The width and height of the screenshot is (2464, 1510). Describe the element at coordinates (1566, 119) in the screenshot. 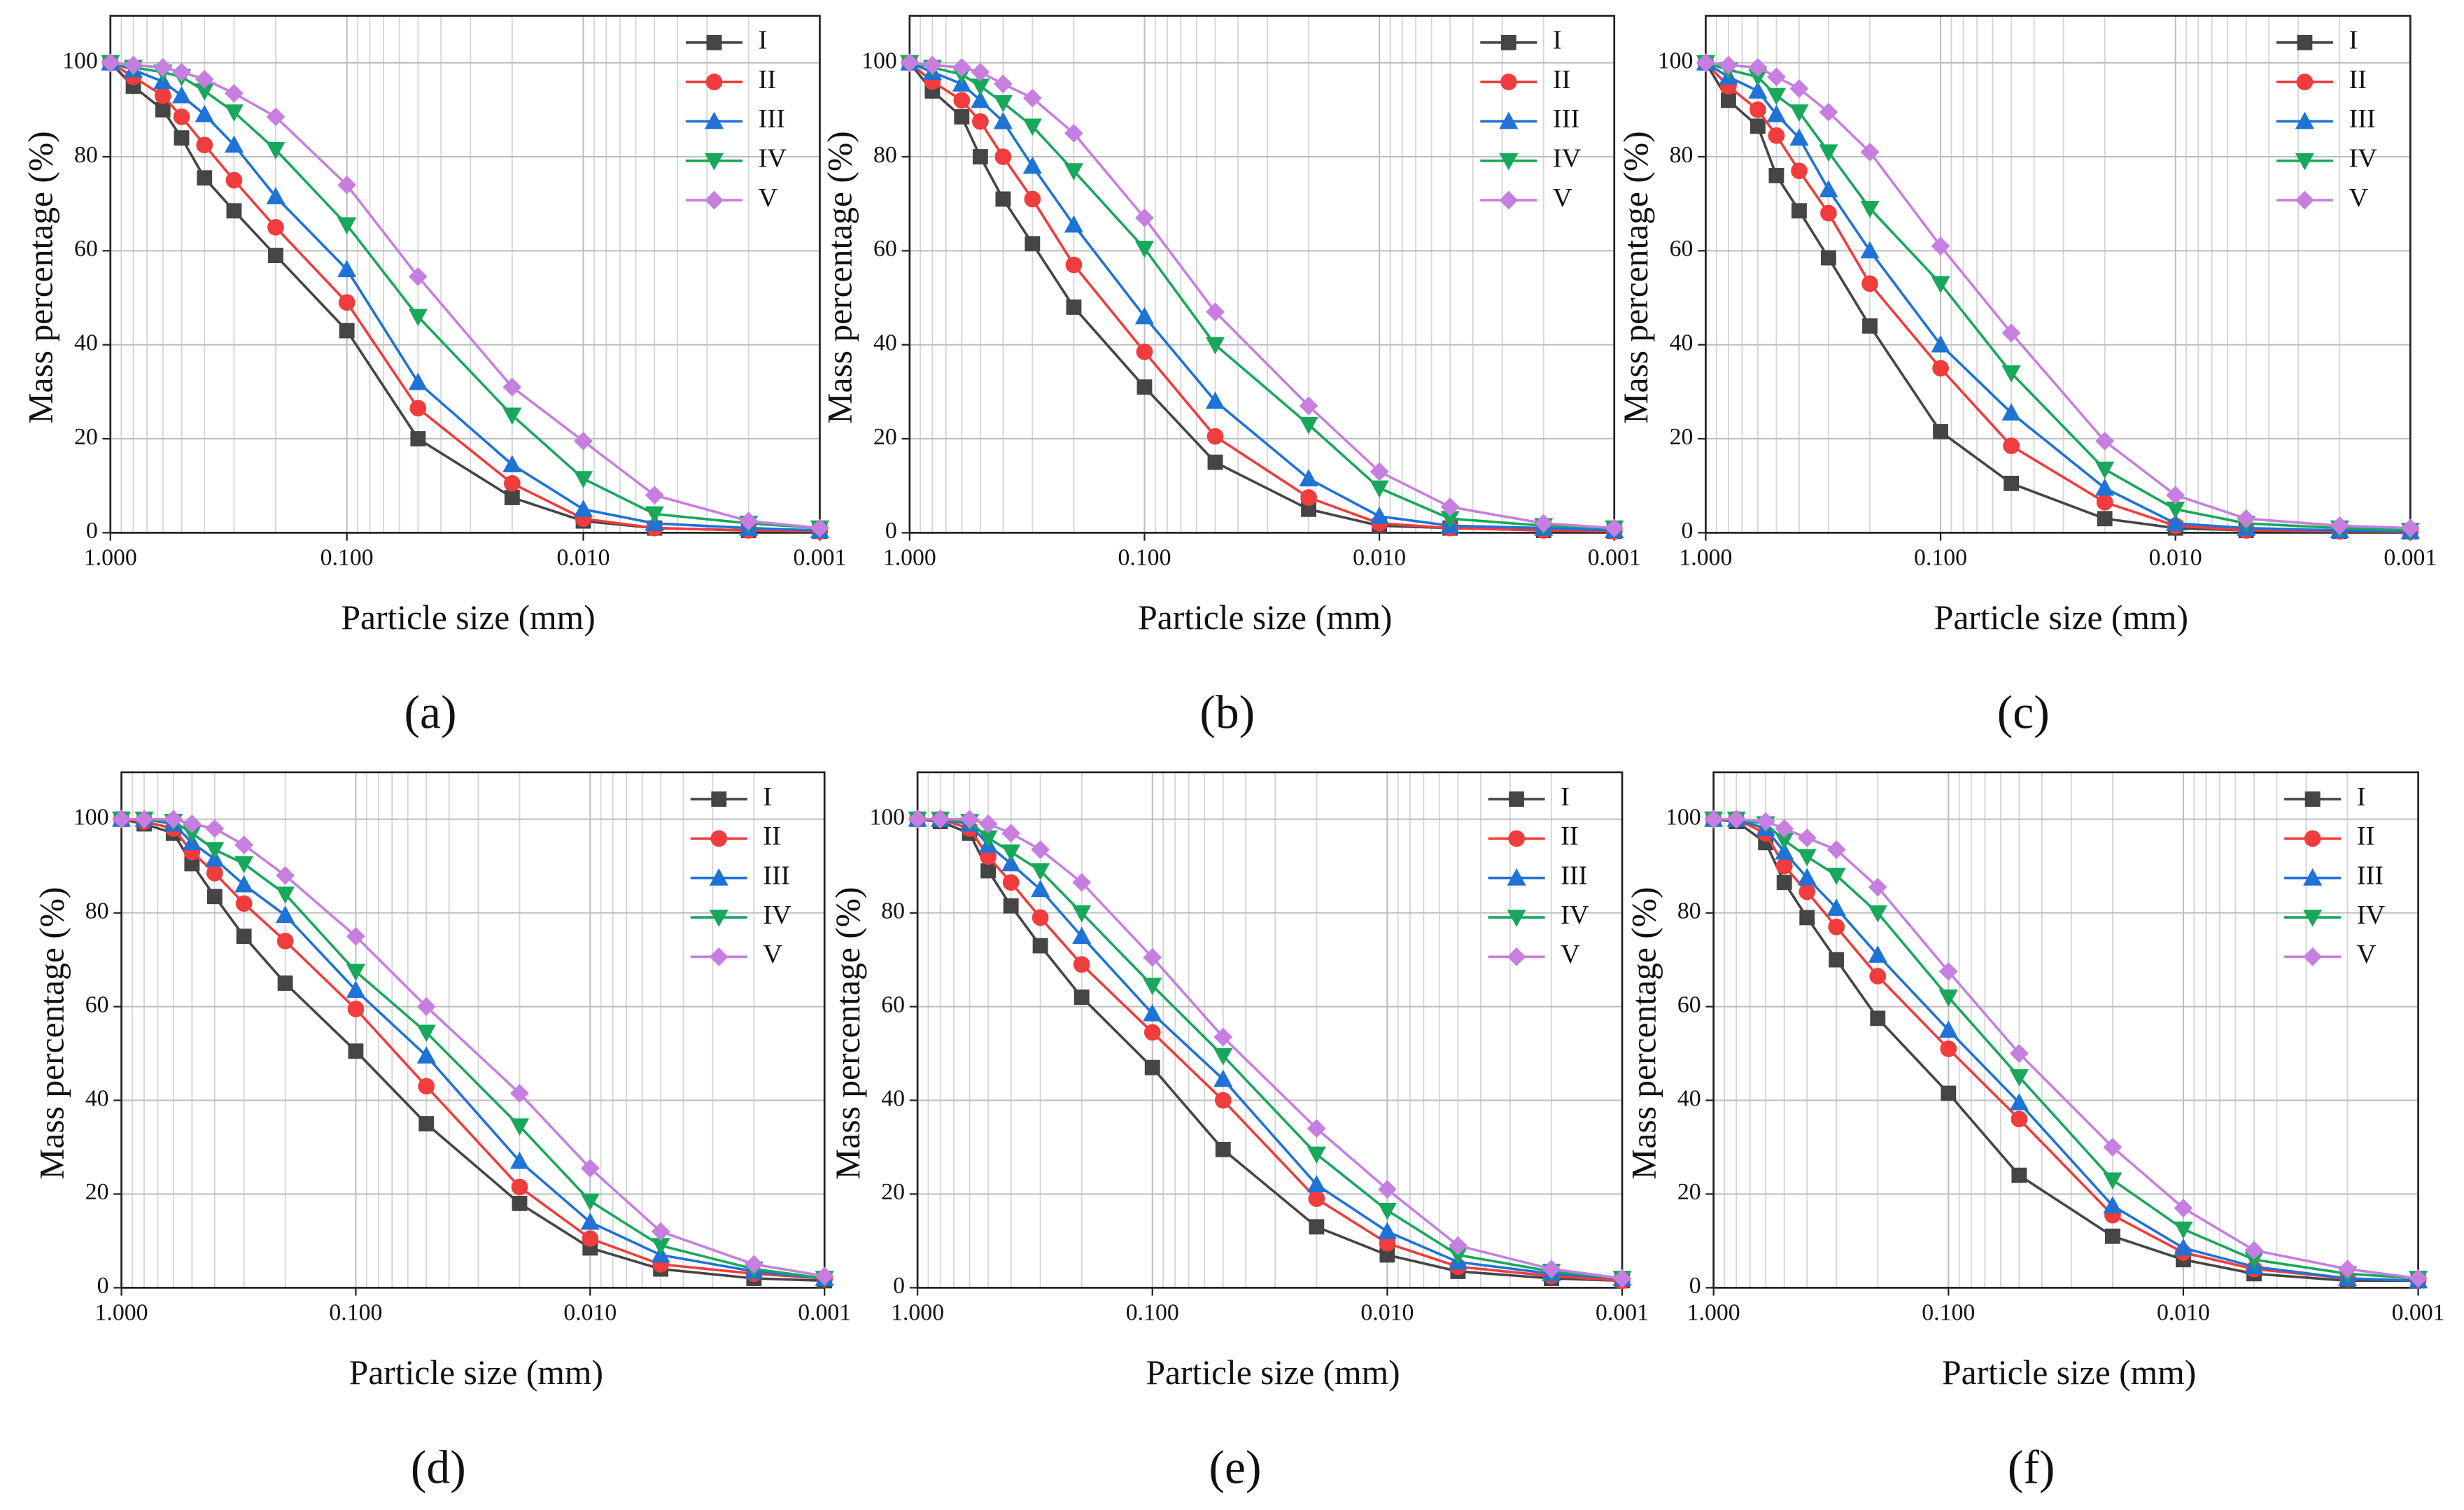

I see `legend-label: III` at that location.